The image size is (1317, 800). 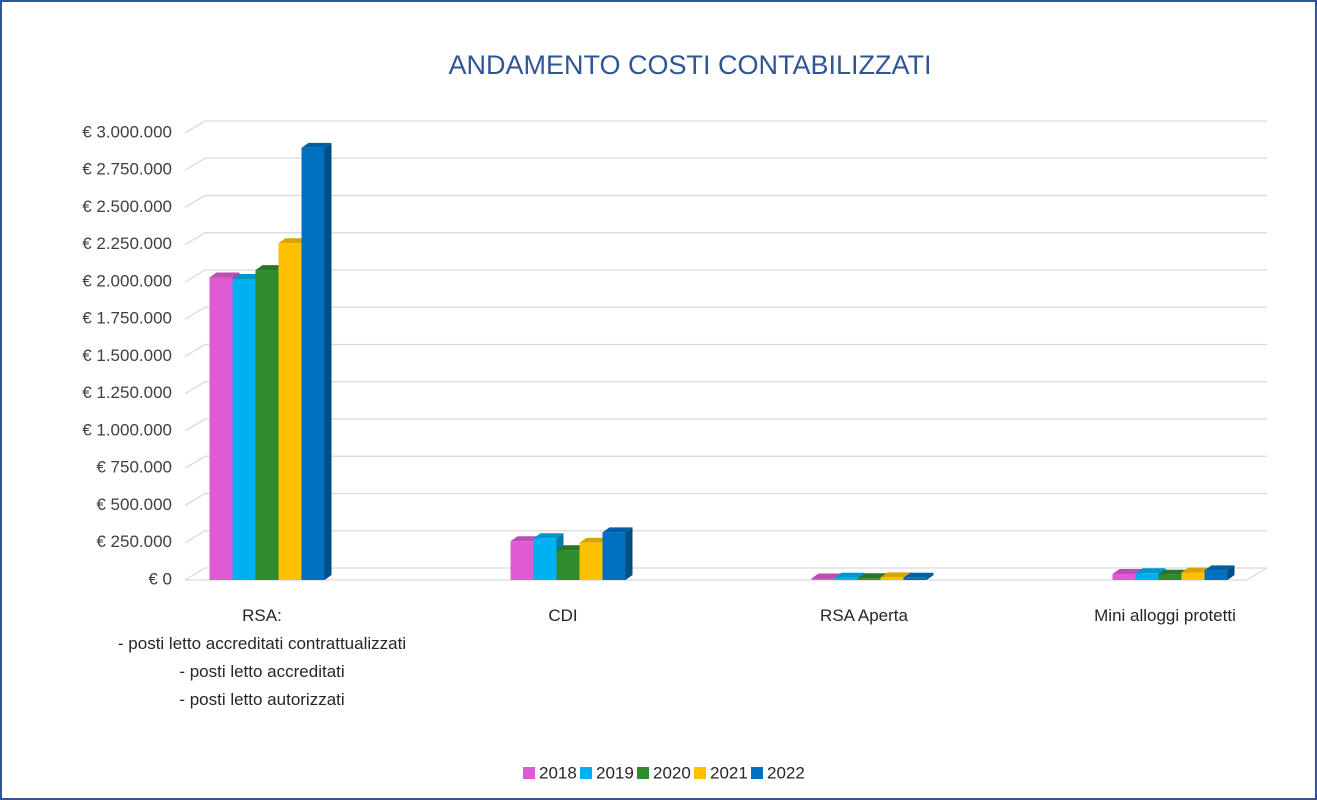 I want to click on legend-label: 2019, so click(x=615, y=772).